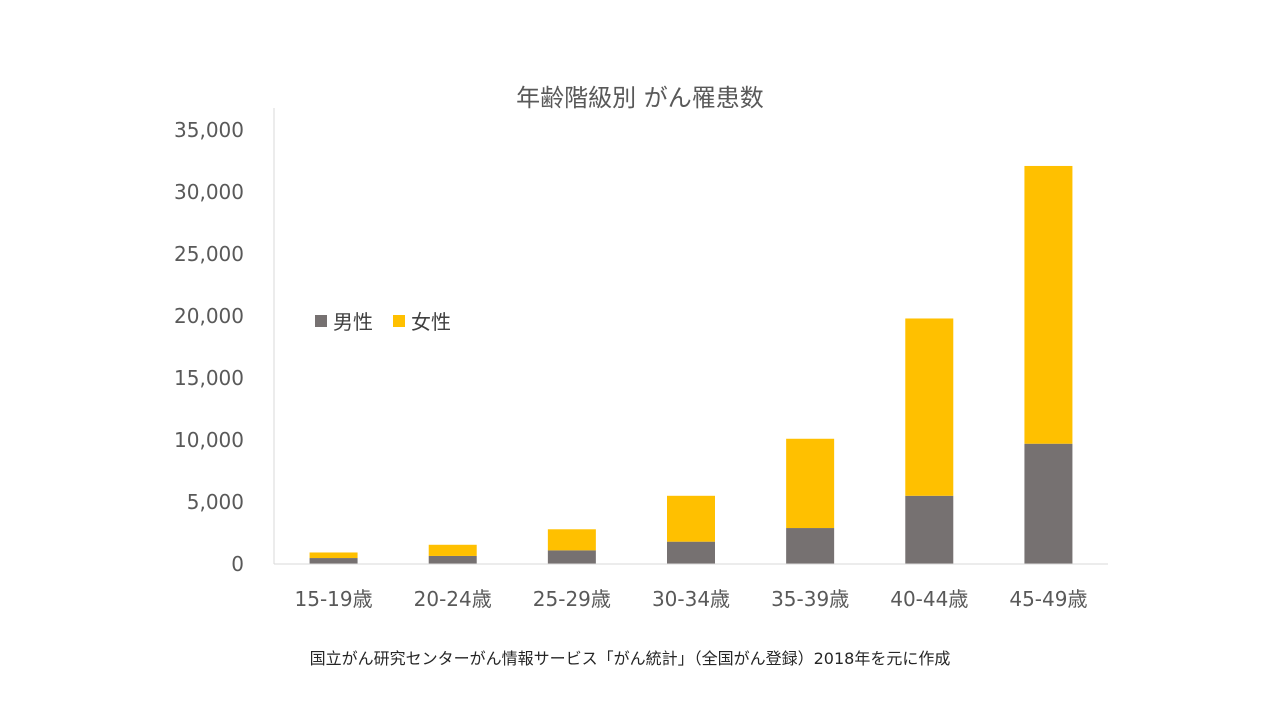  Describe the element at coordinates (1048, 304) in the screenshot. I see `bar-female-45-49歳` at that location.